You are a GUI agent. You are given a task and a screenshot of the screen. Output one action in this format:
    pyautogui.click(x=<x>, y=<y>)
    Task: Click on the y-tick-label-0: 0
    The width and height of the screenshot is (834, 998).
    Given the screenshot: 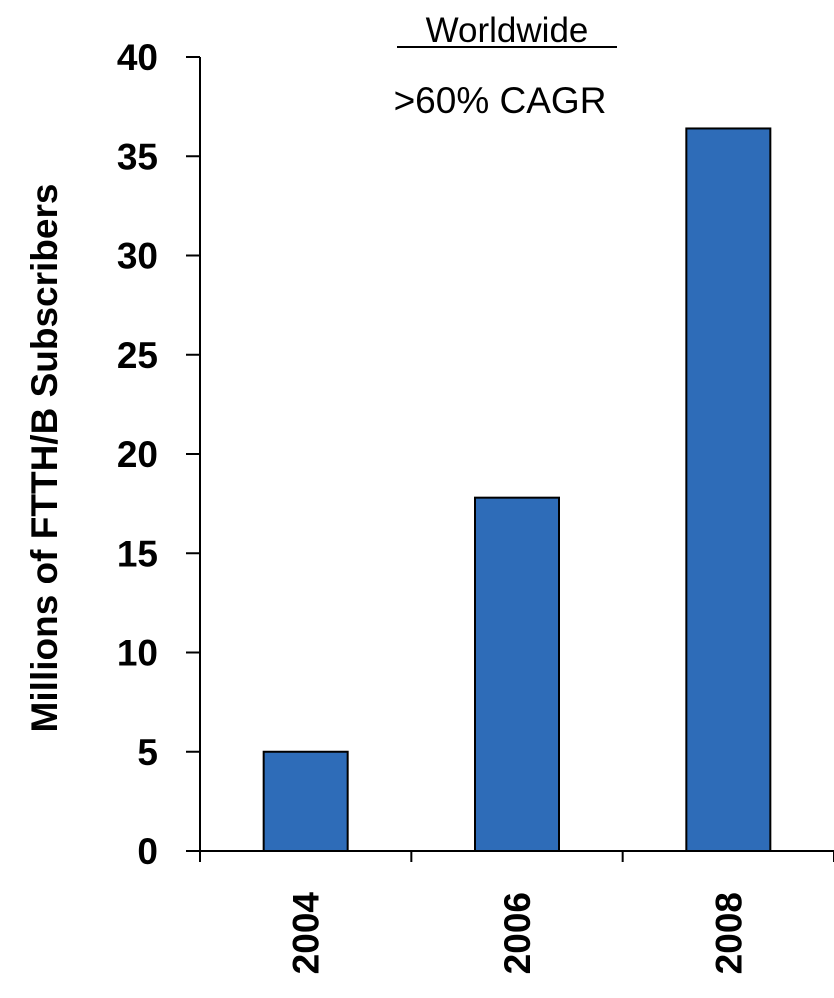 What is the action you would take?
    pyautogui.click(x=147, y=851)
    